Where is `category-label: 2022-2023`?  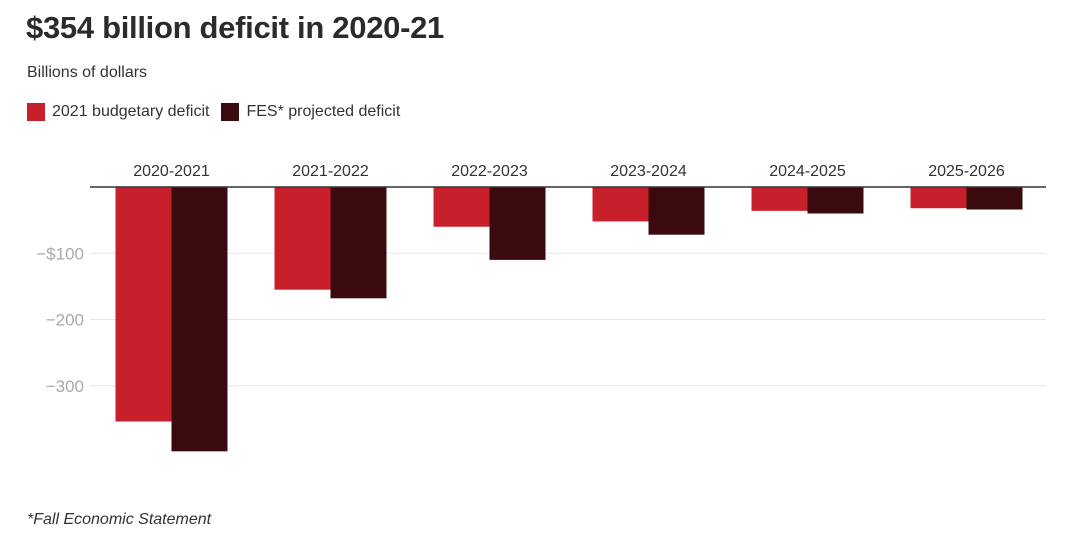
category-label: 2022-2023 is located at coordinates (489, 171).